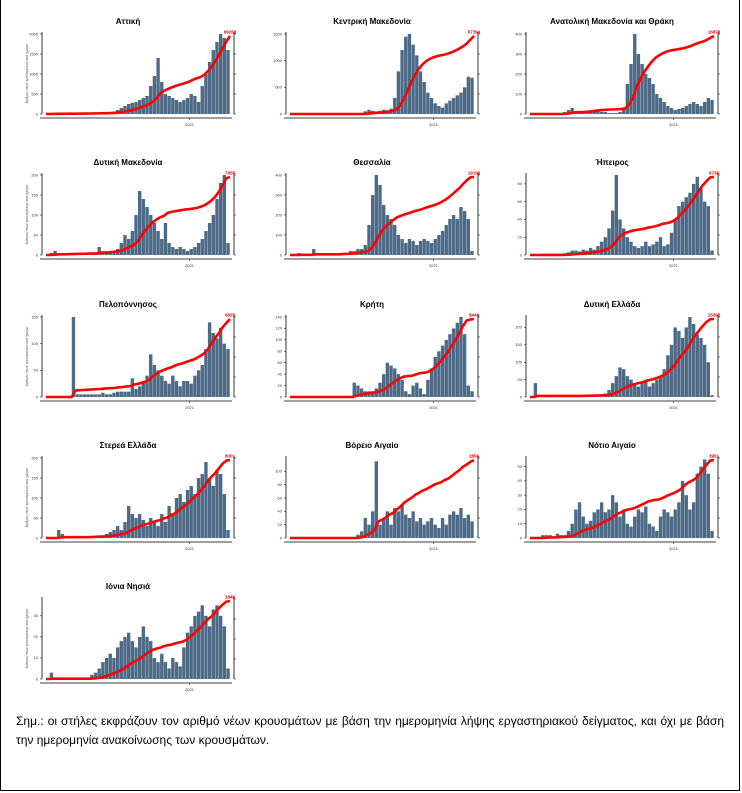 Image resolution: width=742 pixels, height=793 pixels. What do you see at coordinates (612, 304) in the screenshot?
I see `chart-title: Δυτική Ελλάδα` at bounding box center [612, 304].